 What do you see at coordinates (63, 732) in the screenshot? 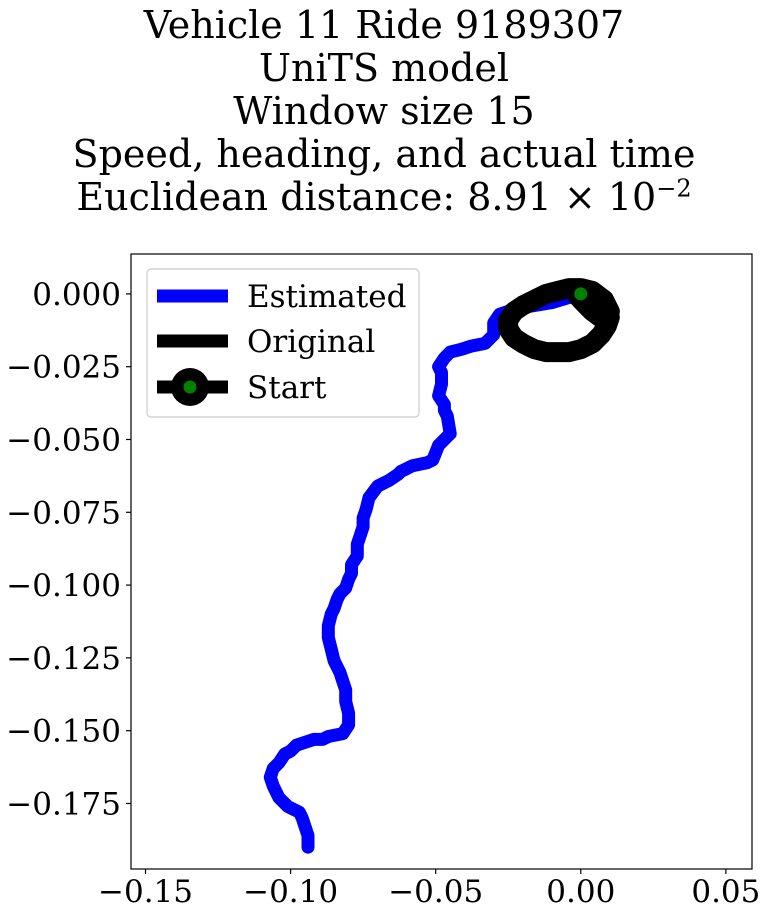
I see `y-tick-label: −0.150` at bounding box center [63, 732].